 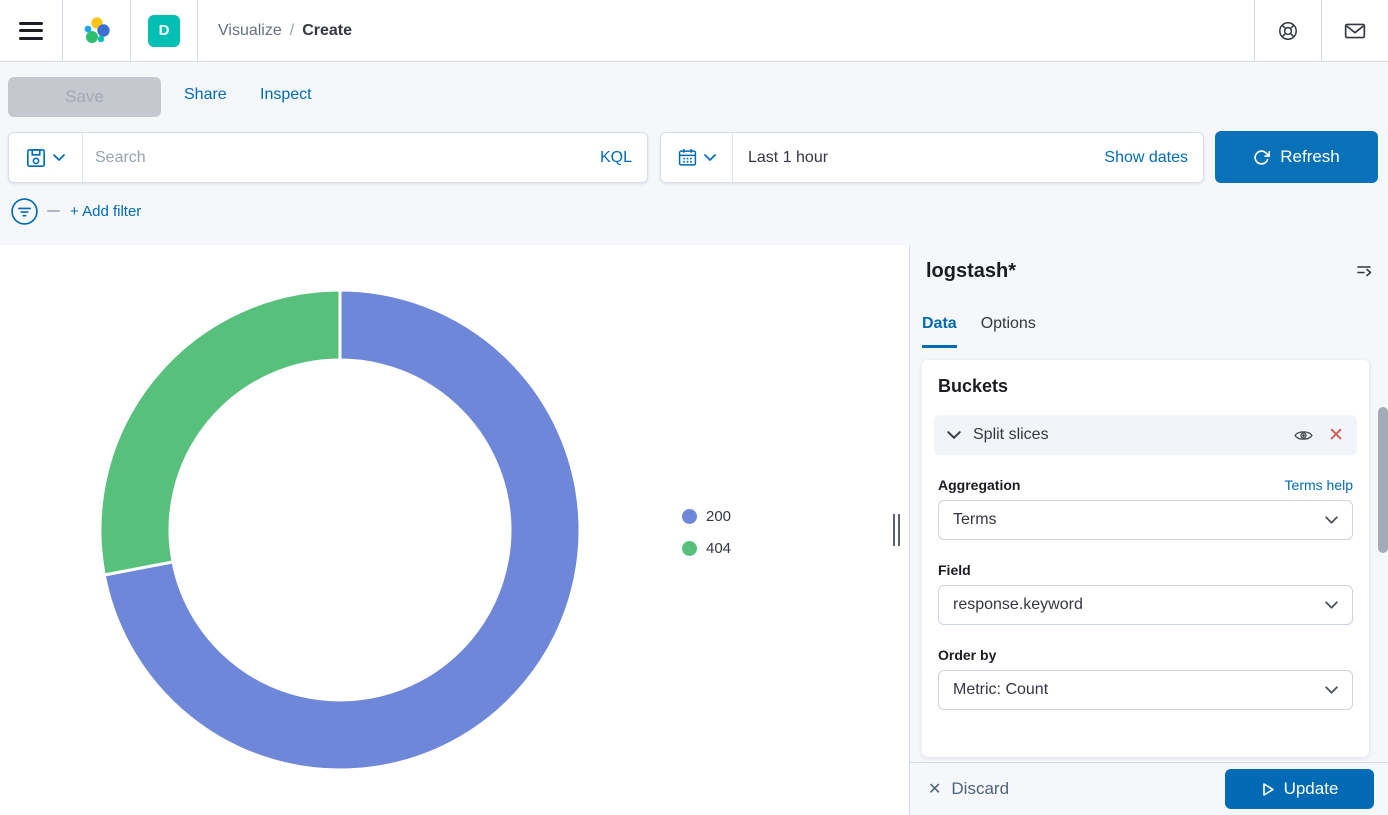 What do you see at coordinates (1008, 323) in the screenshot?
I see `tab-options: Options` at bounding box center [1008, 323].